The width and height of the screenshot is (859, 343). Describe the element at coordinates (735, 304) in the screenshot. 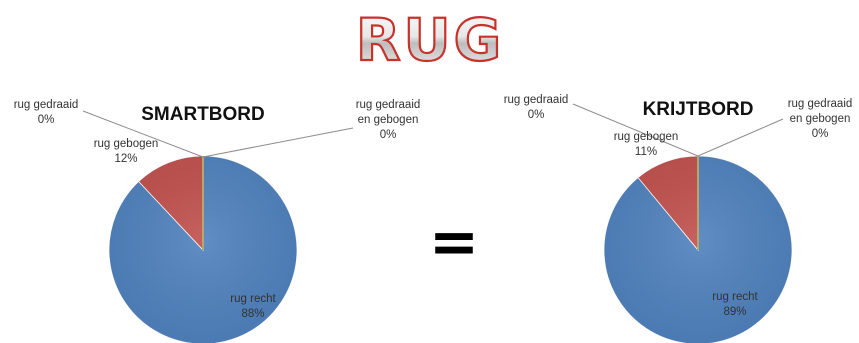

I see `data-label-rug-recht: rug recht 89%` at that location.